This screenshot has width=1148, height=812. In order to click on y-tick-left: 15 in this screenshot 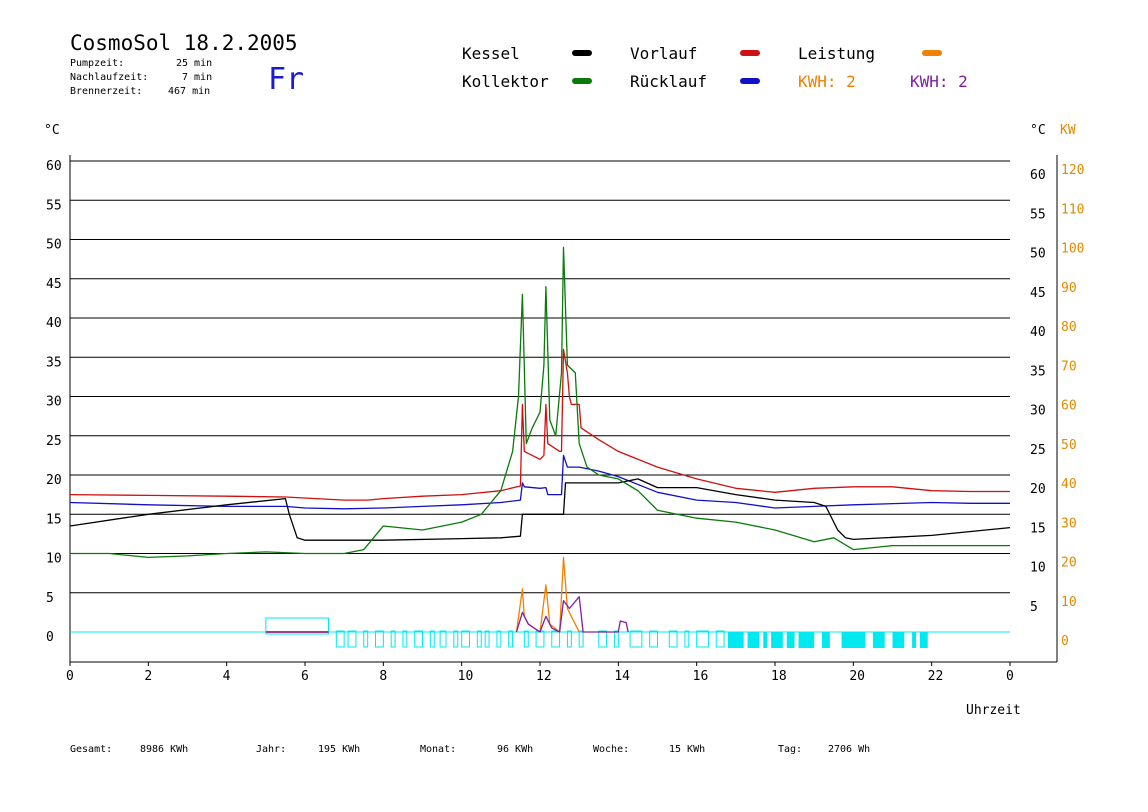, I will do `click(54, 519)`.